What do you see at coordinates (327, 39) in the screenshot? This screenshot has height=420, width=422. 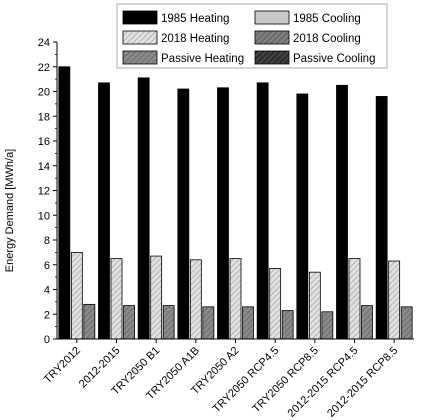 I see `legend-label-2018-cooling: 2018 Cooling` at bounding box center [327, 39].